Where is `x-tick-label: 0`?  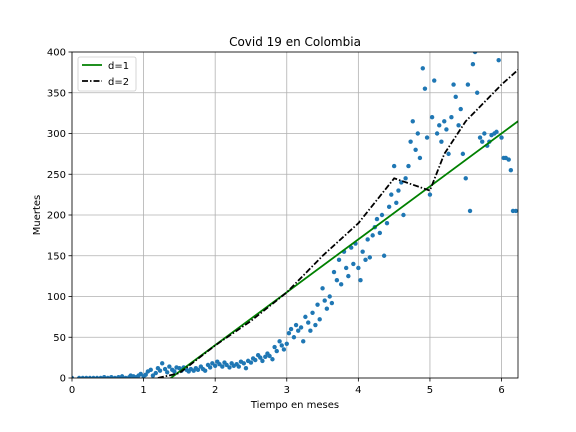
x-tick-label: 0 is located at coordinates (72, 390).